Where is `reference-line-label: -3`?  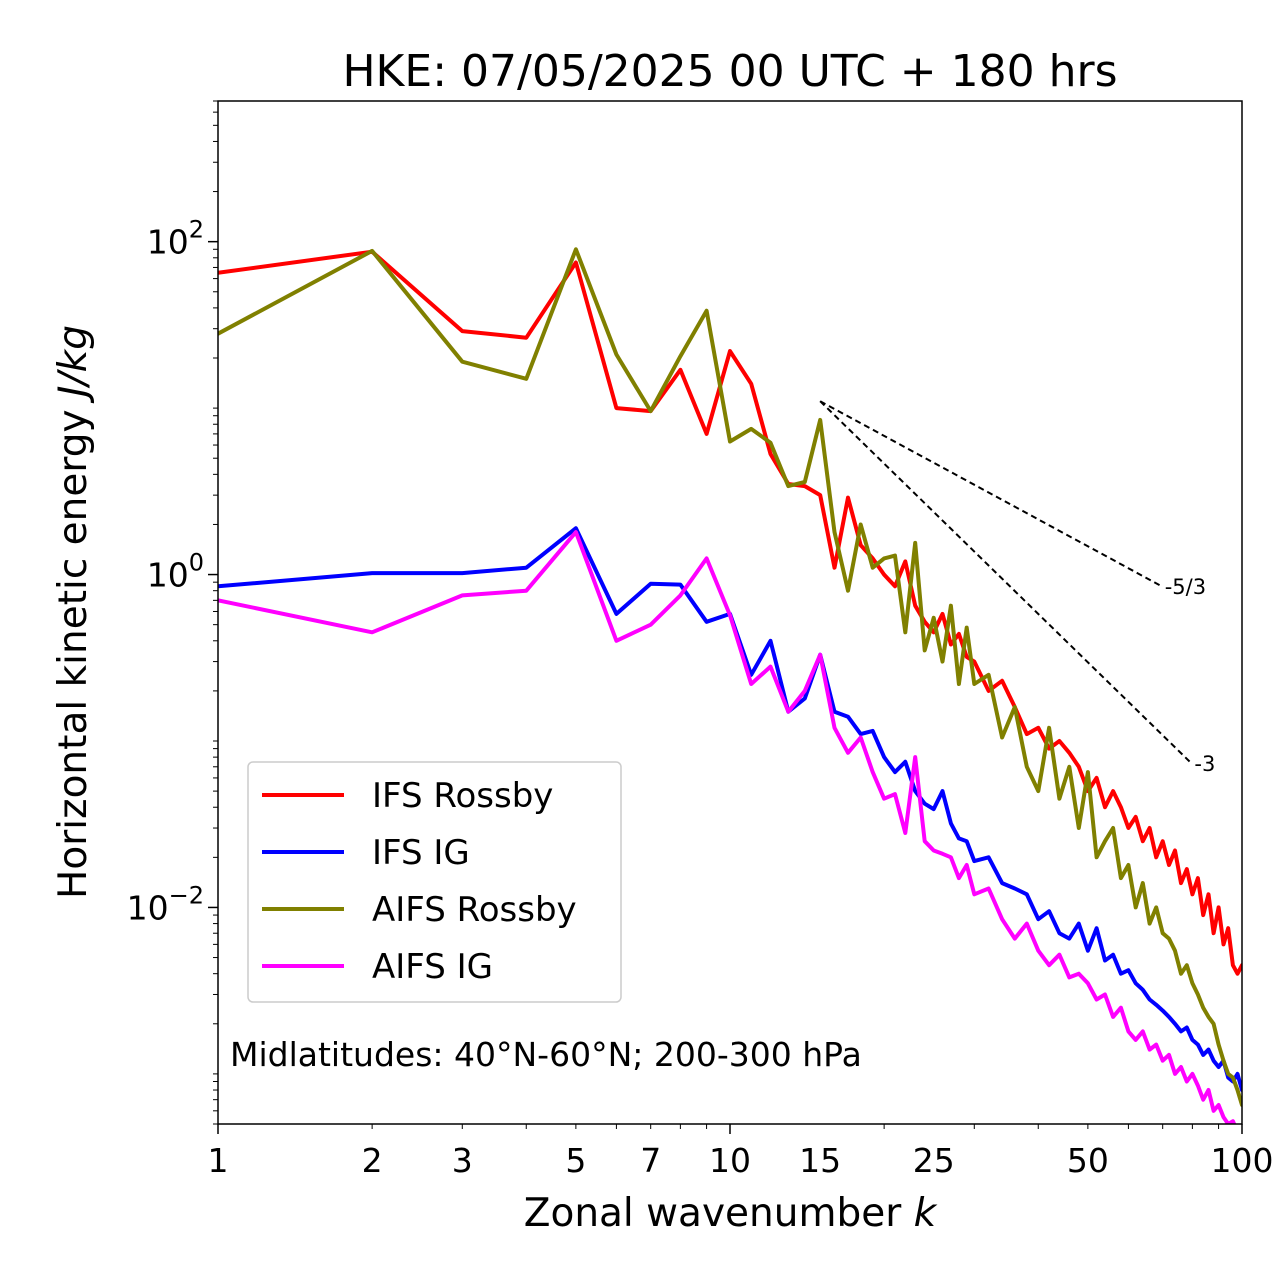 reference-line-label: -3 is located at coordinates (1204, 764).